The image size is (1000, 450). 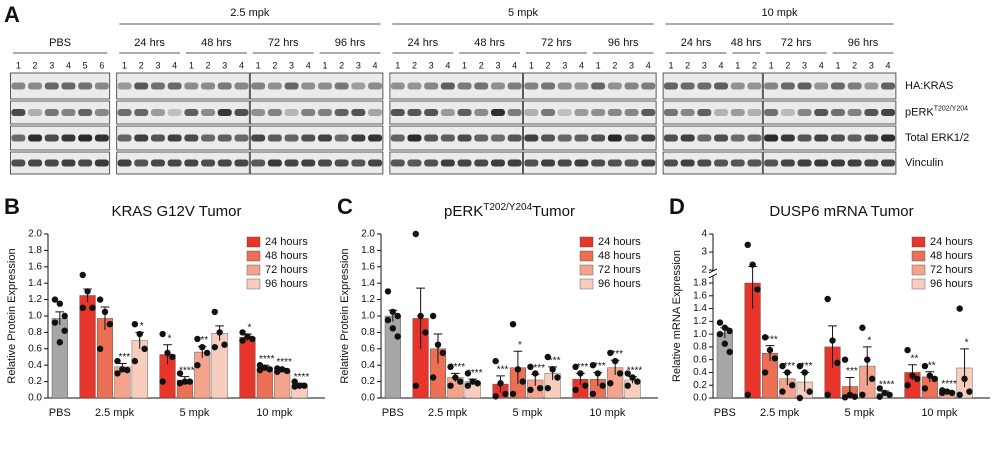 What do you see at coordinates (283, 43) in the screenshot?
I see `lane-group-label: 72 hrs` at bounding box center [283, 43].